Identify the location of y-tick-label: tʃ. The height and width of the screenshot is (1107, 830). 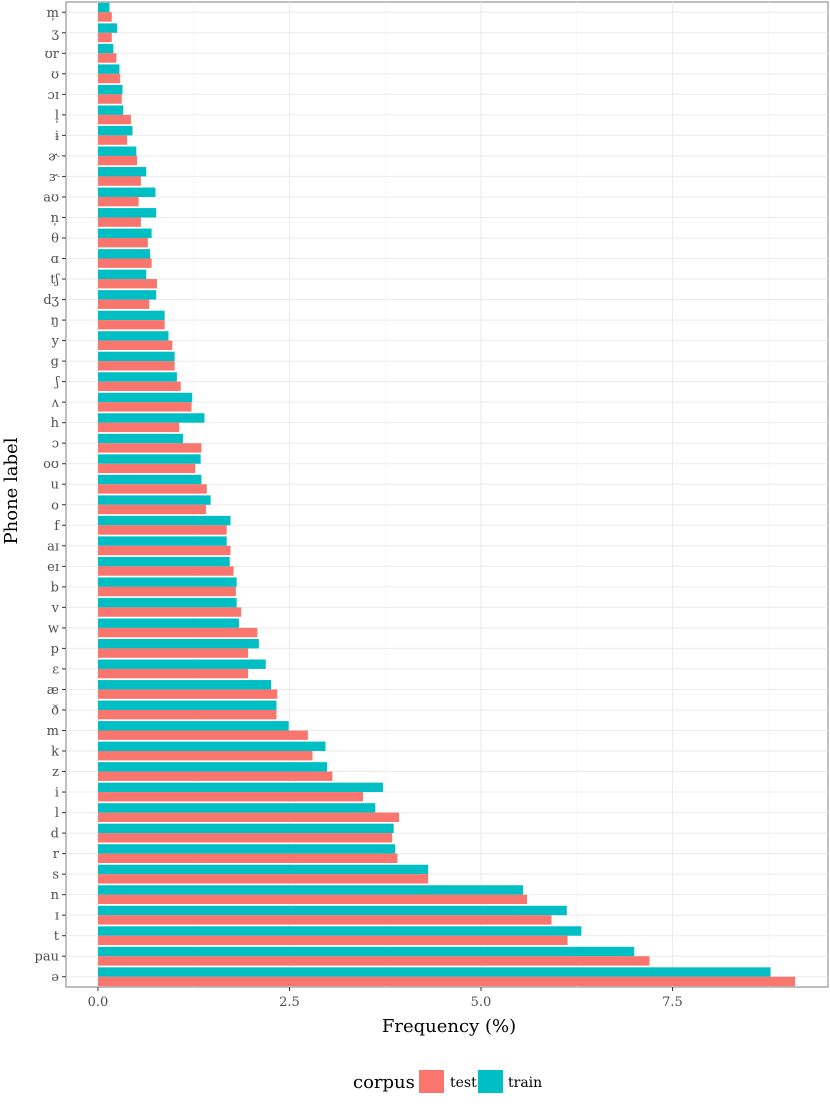
(55, 280).